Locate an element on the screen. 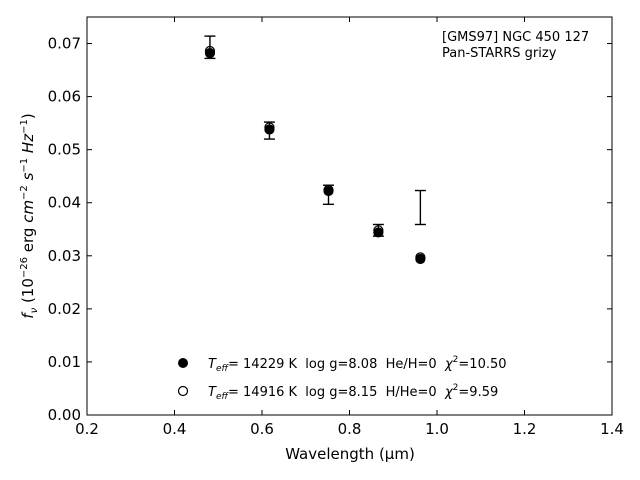 The height and width of the screenshot is (480, 640). annotation-object-name: [GMS97] NGC 450 127 is located at coordinates (515, 37).